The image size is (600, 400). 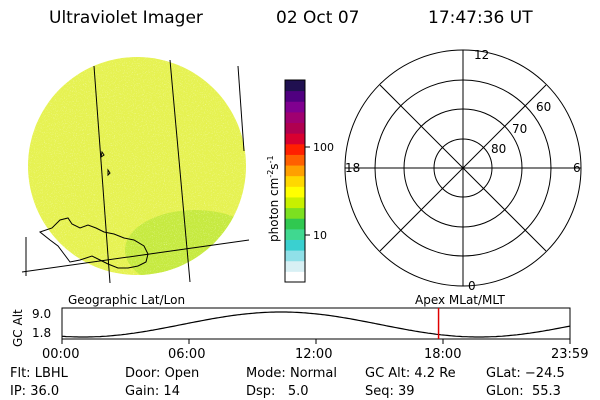 I want to click on color-scale-bar, so click(x=295, y=181).